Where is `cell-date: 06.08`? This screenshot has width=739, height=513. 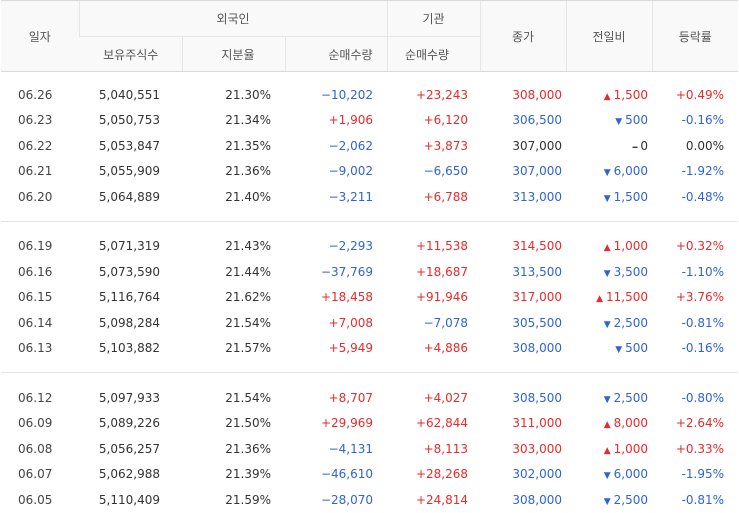
cell-date: 06.08 is located at coordinates (35, 448).